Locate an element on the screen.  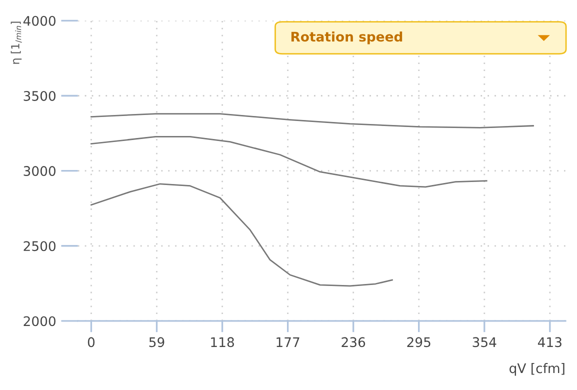
y-axis-title: η [1$_{/min}$] is located at coordinates (16, 43).